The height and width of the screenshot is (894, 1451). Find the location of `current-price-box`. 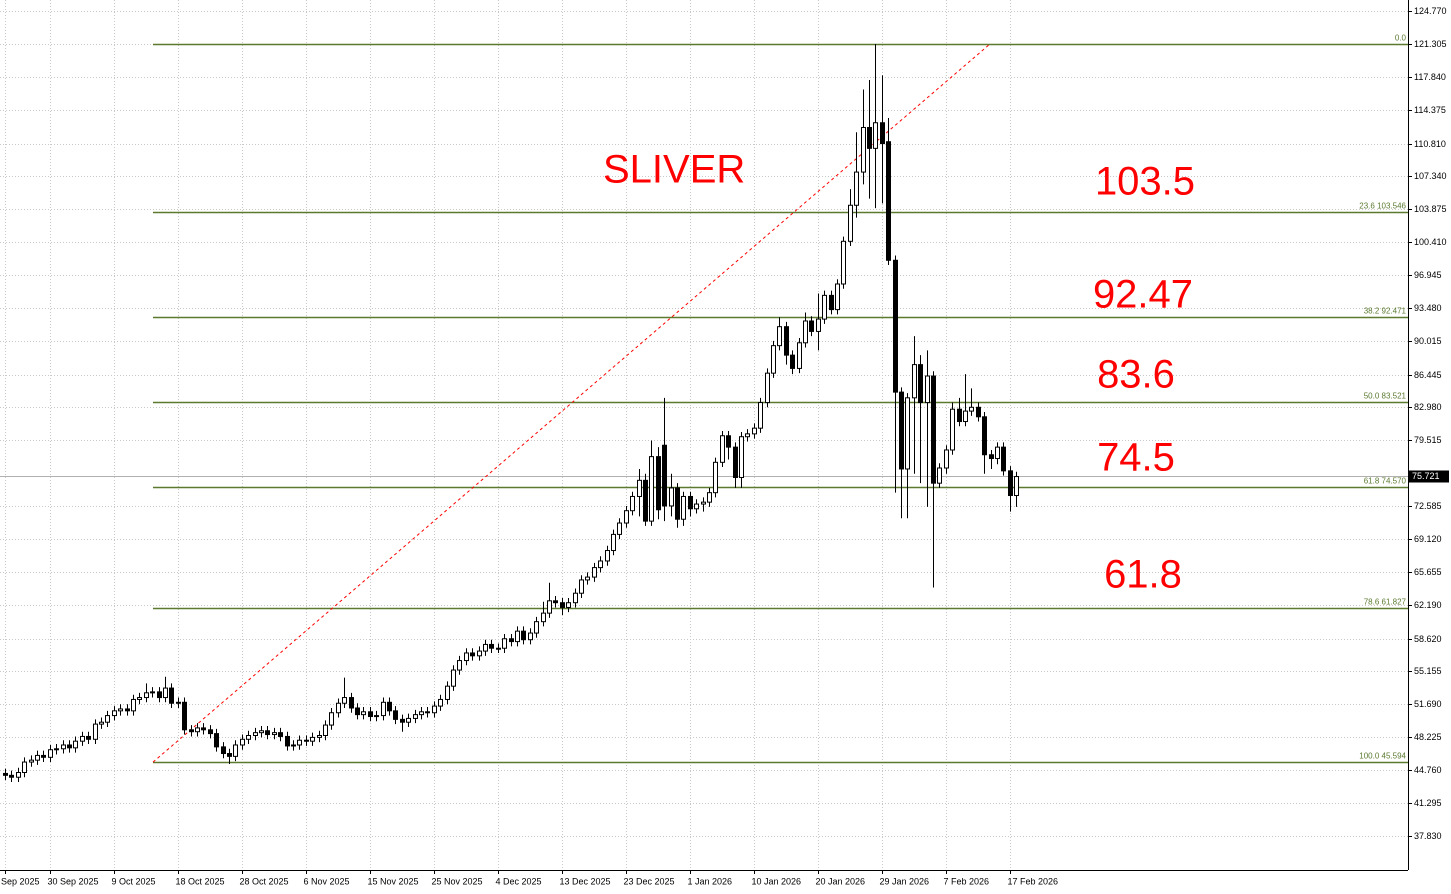

current-price-box is located at coordinates (1429, 476).